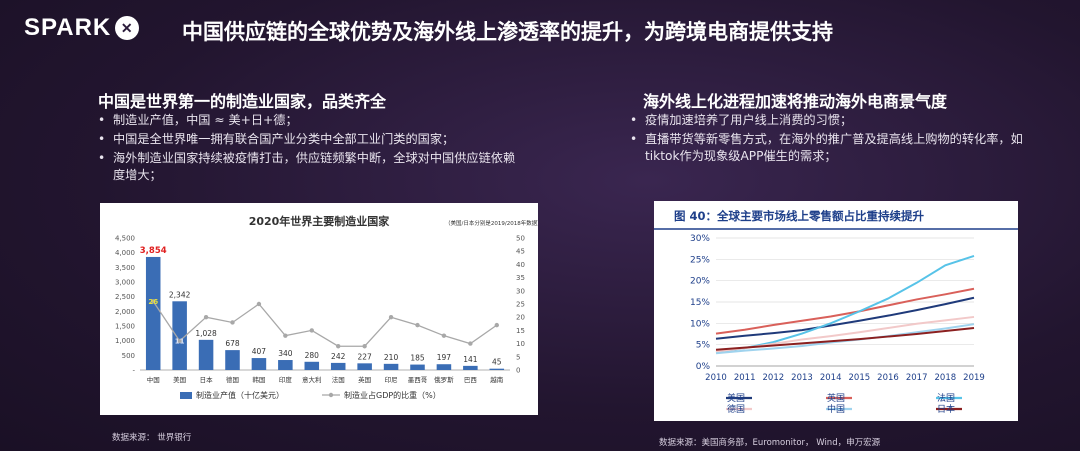 Image resolution: width=1080 pixels, height=451 pixels. I want to click on x-tick-label: 巴西, so click(471, 380).